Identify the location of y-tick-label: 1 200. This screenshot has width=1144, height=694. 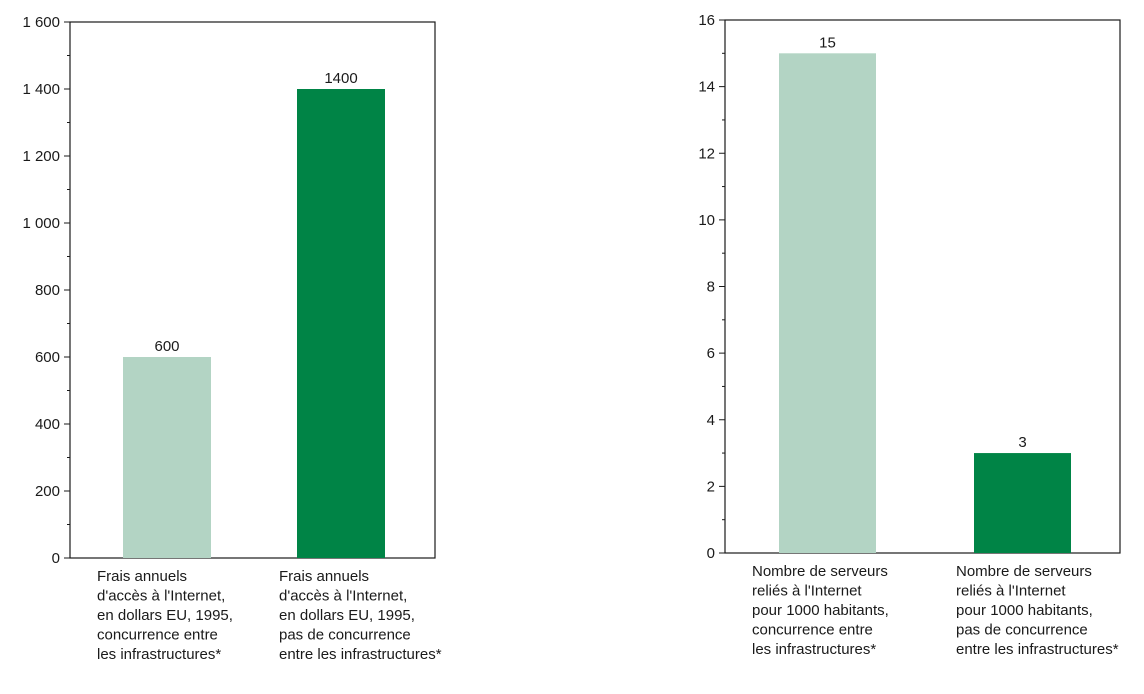
(41, 156).